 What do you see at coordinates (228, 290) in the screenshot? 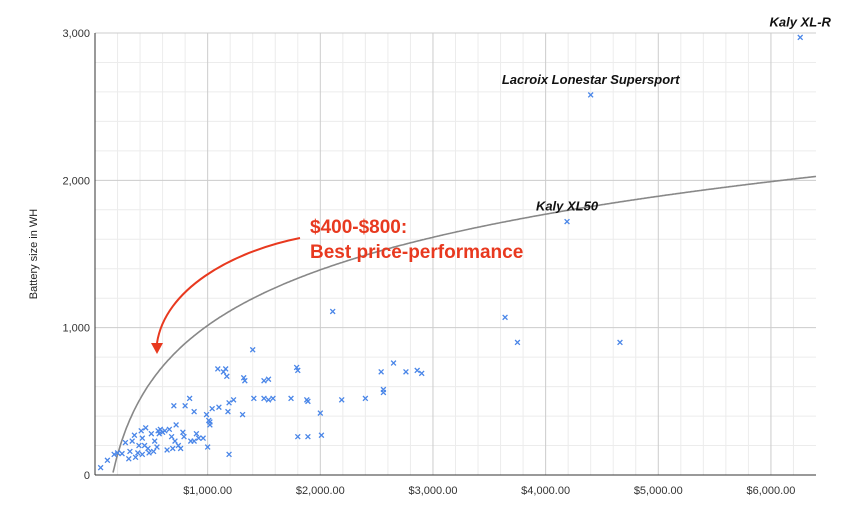
I see `callout-arrow` at bounding box center [228, 290].